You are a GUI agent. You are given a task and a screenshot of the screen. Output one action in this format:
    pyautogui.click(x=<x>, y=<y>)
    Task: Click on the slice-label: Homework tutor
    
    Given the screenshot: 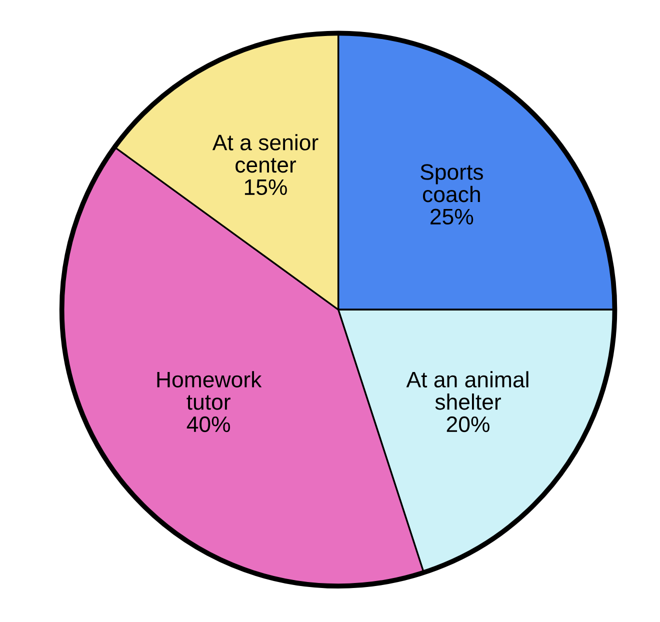 What is the action you would take?
    pyautogui.click(x=209, y=390)
    